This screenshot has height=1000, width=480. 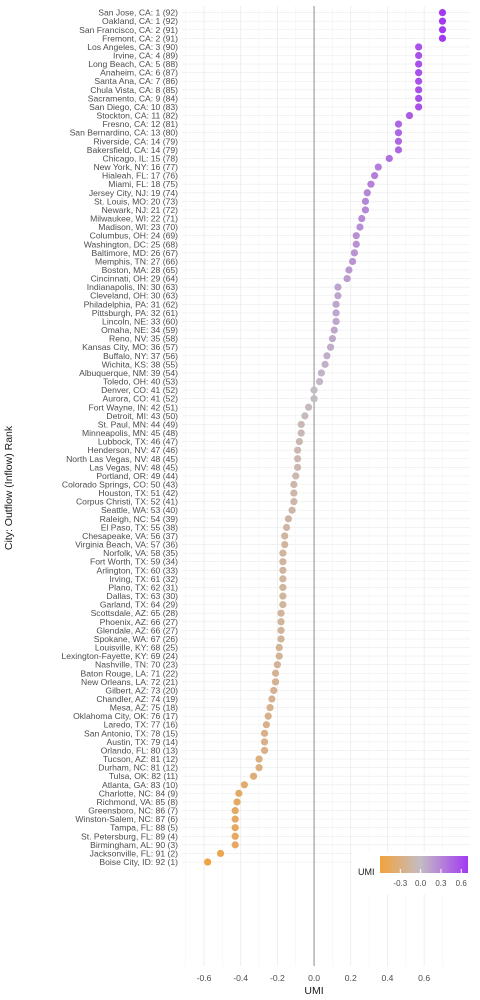 What do you see at coordinates (128, 30) in the screenshot?
I see `y-tick-label: San Francisco, CA: 2 (91)` at bounding box center [128, 30].